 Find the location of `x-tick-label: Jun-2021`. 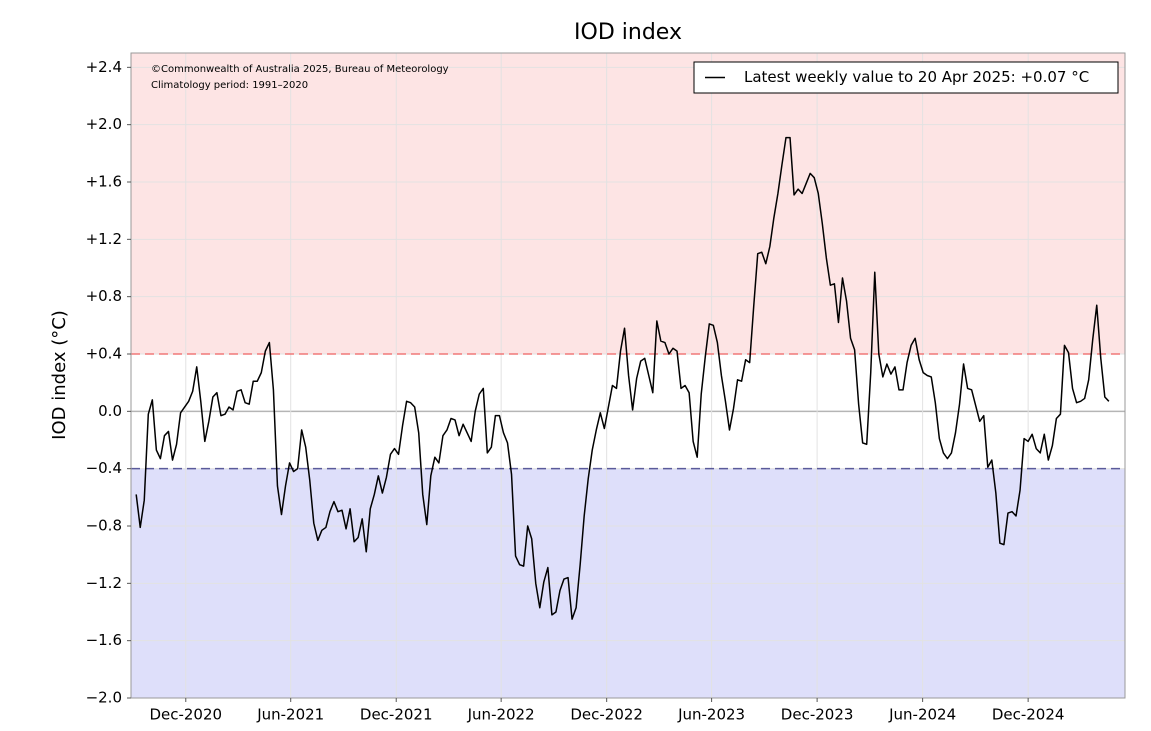

x-tick-label: Jun-2021 is located at coordinates (290, 715).